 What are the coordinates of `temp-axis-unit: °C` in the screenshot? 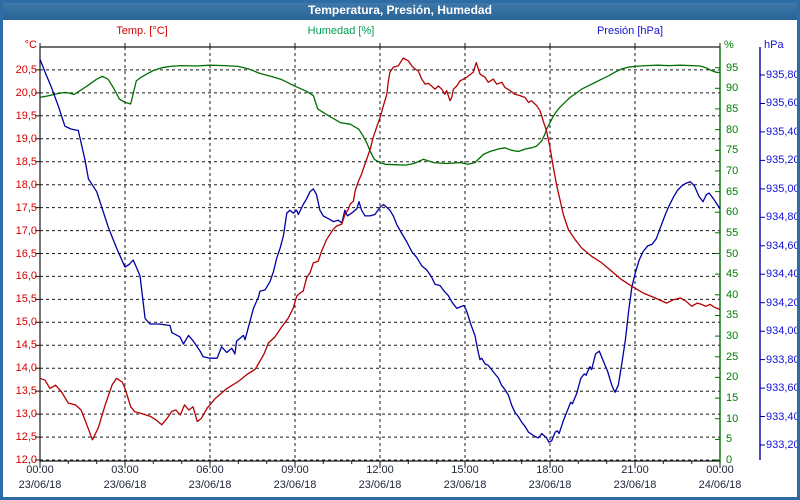 It's located at (30, 45).